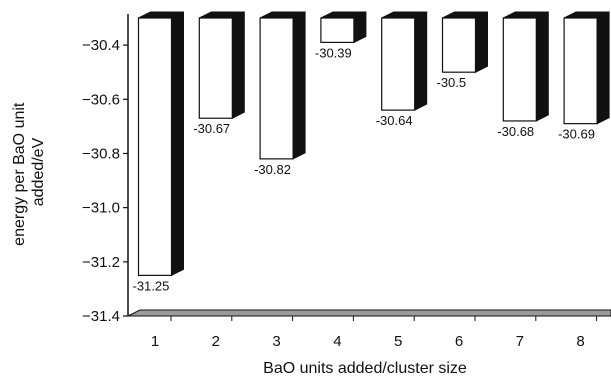  I want to click on data-label: -31.25, so click(151, 285).